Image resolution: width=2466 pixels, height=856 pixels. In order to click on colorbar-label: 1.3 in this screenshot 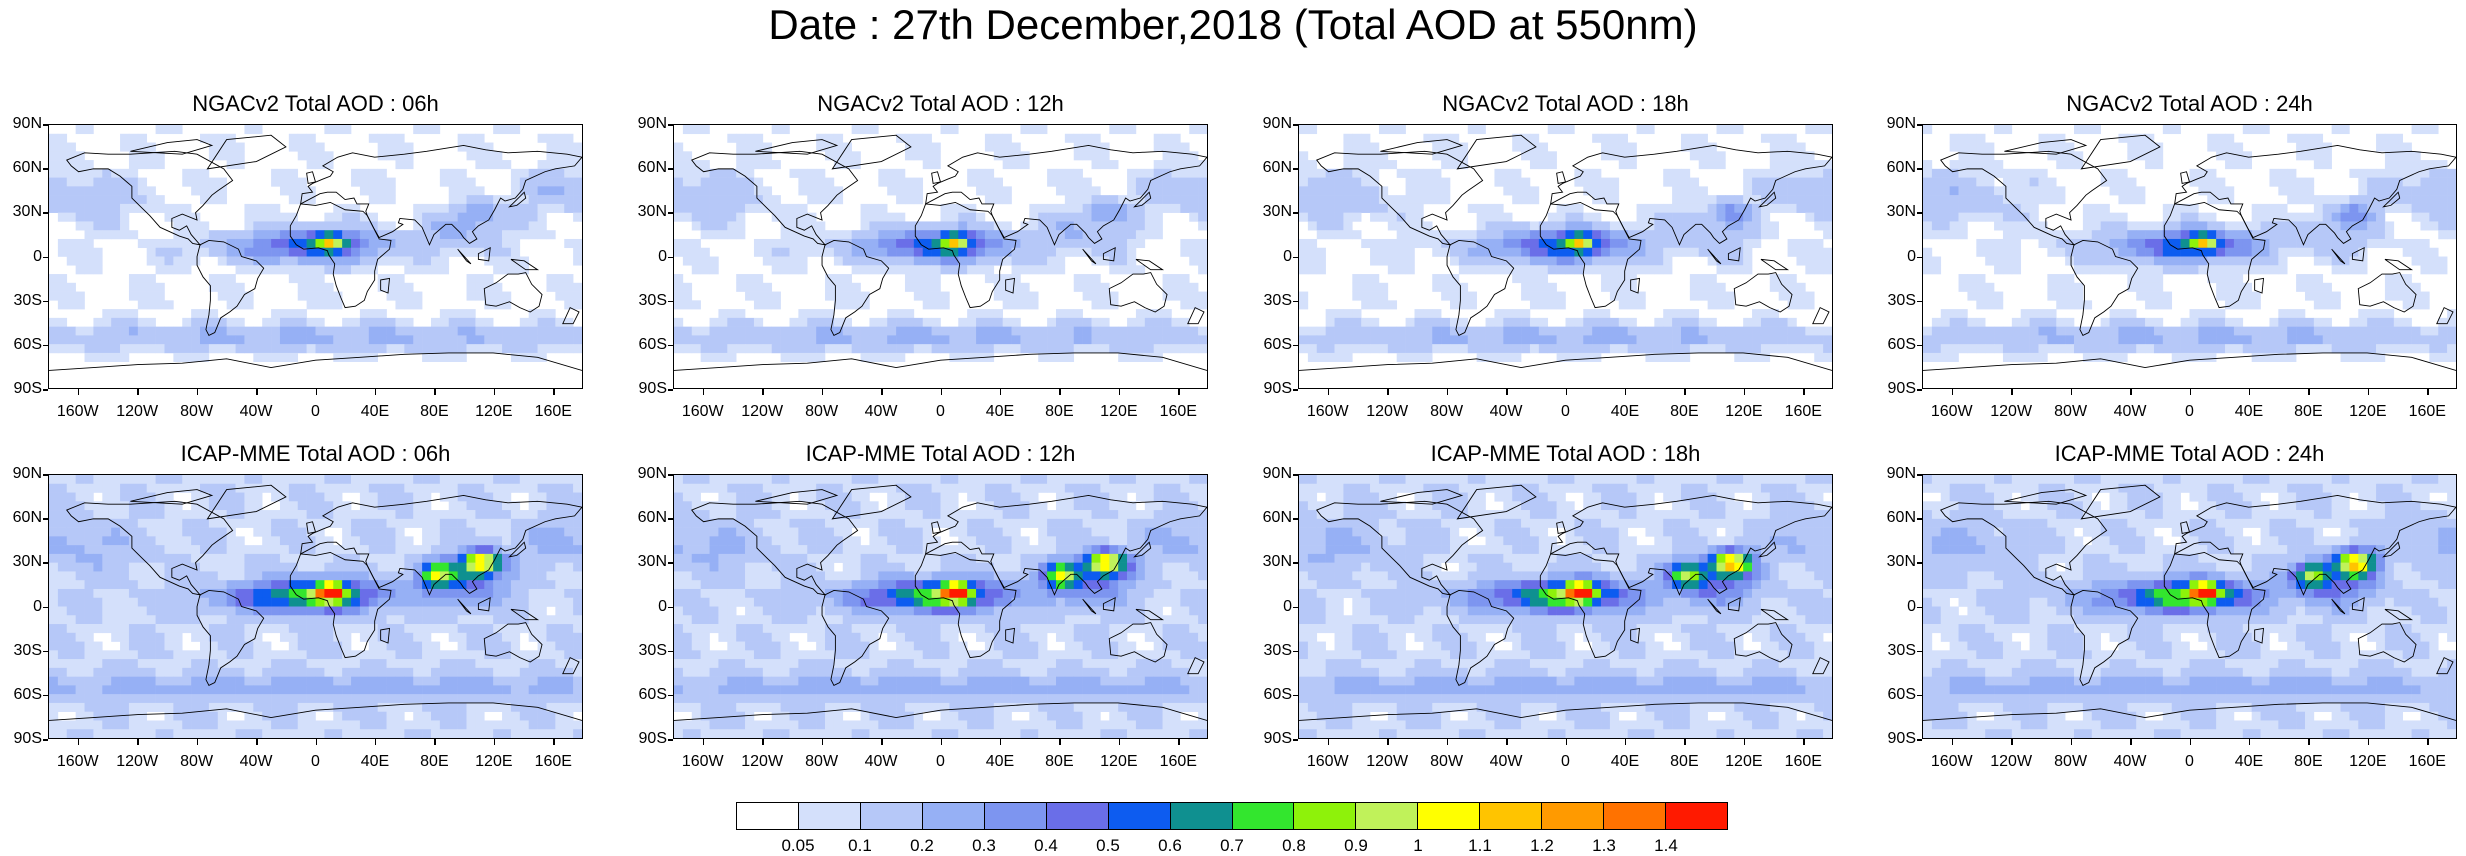, I will do `click(1604, 846)`.